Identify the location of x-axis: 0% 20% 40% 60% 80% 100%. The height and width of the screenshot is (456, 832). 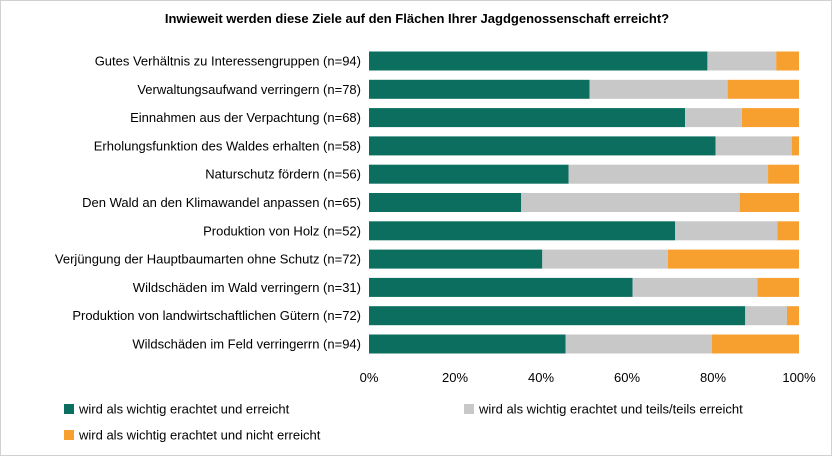
(588, 377).